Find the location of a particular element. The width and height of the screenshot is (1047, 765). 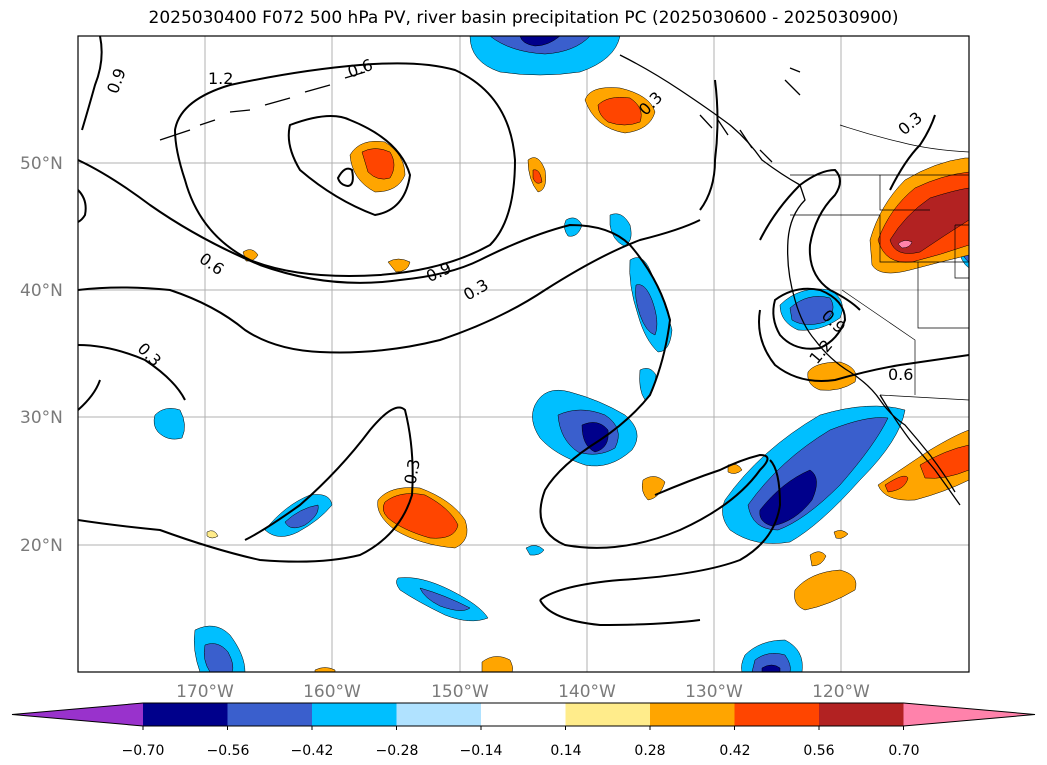

lat-label-40n: 40°N is located at coordinates (41, 291).